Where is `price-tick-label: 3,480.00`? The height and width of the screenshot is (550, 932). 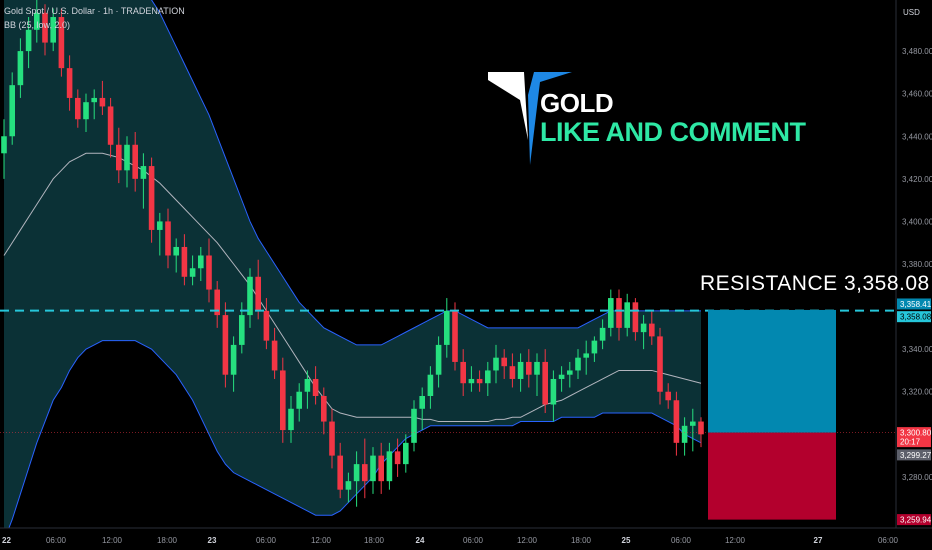
price-tick-label: 3,480.00 is located at coordinates (917, 51).